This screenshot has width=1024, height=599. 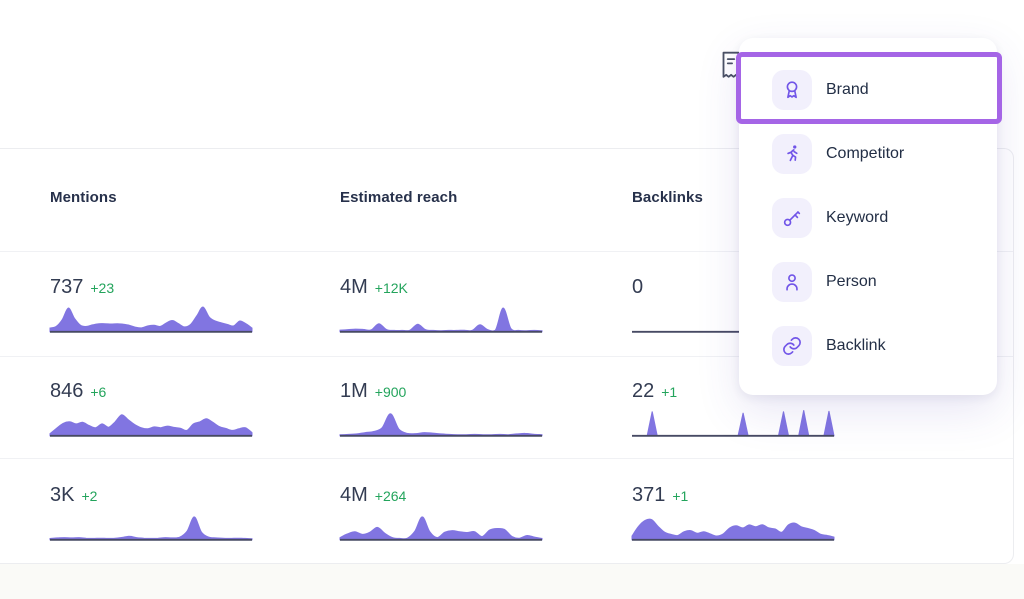 I want to click on column-header-mentions: Mentions, so click(x=83, y=197).